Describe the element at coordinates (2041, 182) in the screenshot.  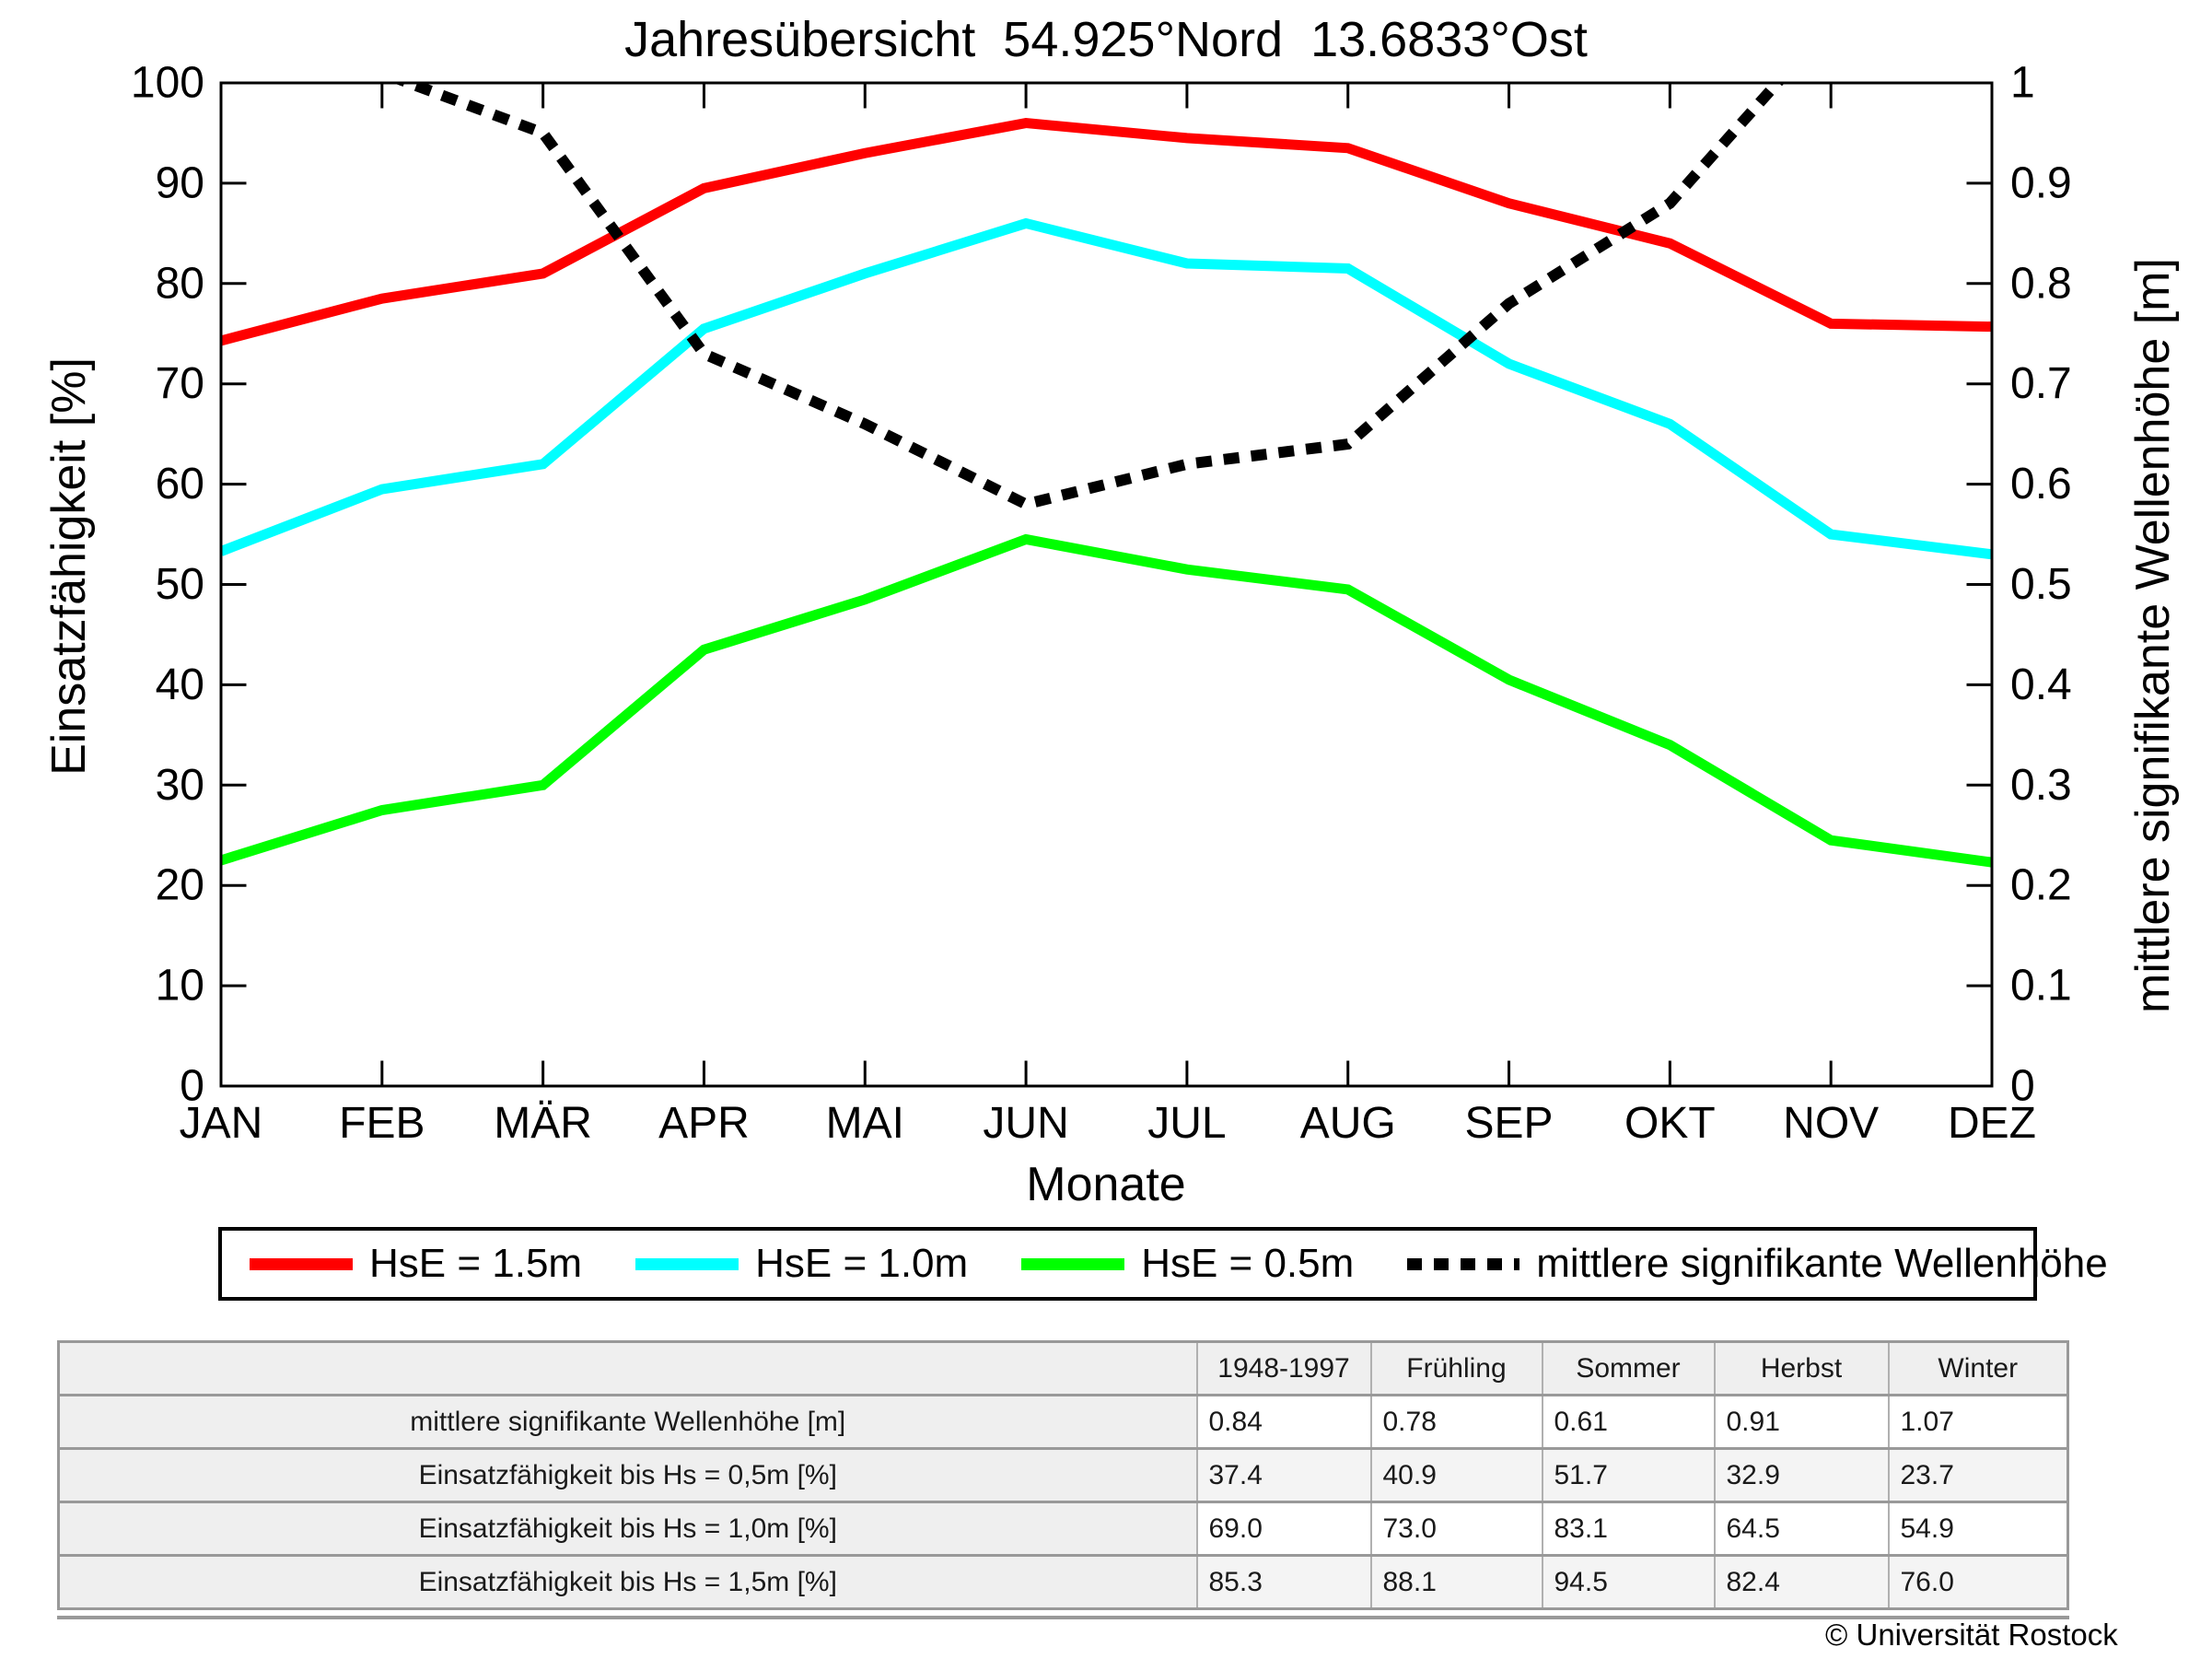
I see `y-right-tick-label: 0.9` at that location.